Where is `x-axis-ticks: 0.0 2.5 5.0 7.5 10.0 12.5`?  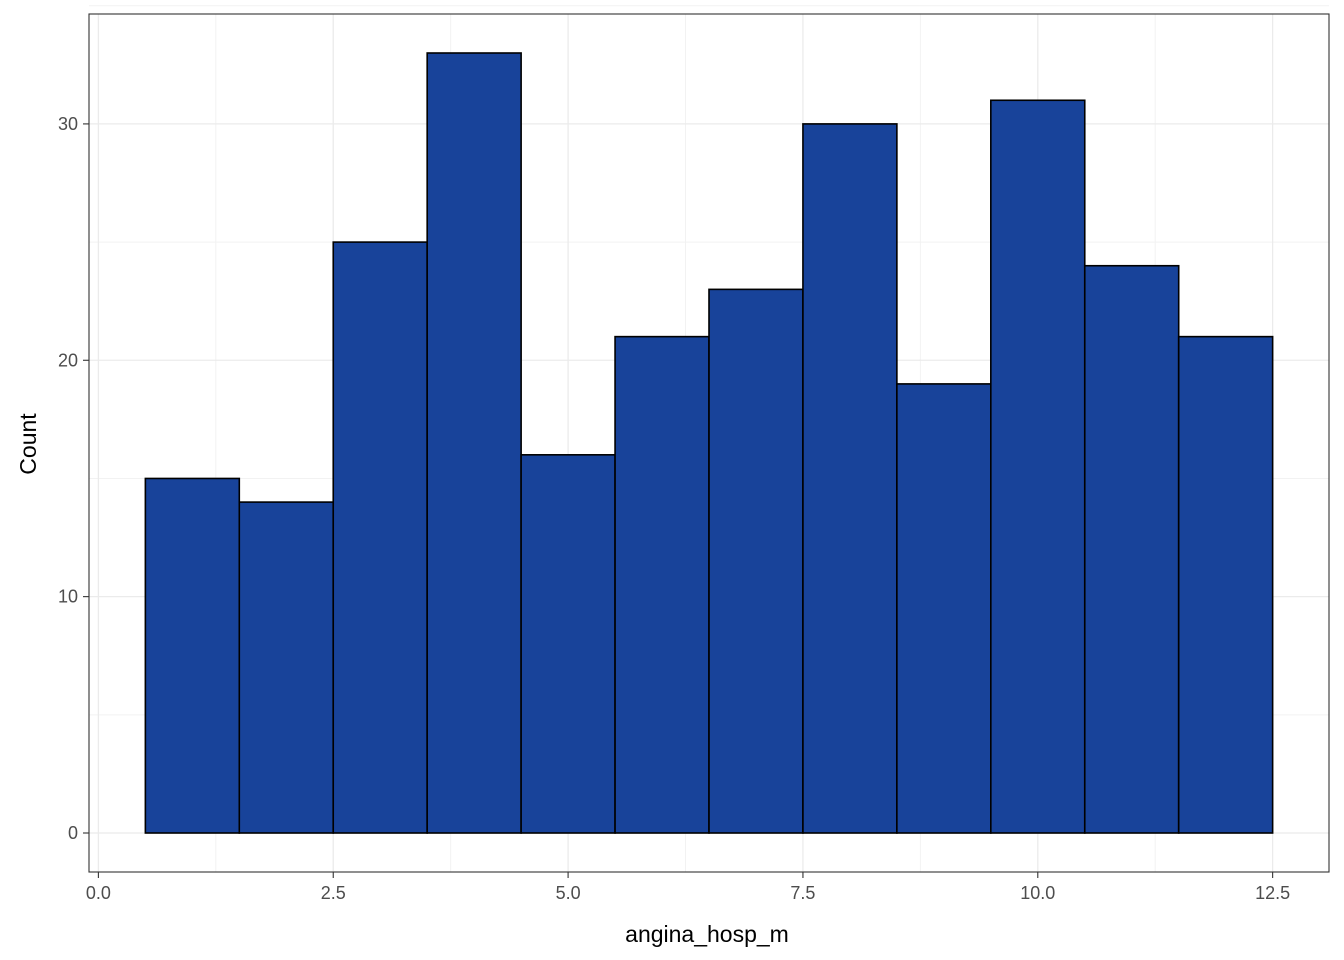 x-axis-ticks: 0.0 2.5 5.0 7.5 10.0 12.5 is located at coordinates (688, 887).